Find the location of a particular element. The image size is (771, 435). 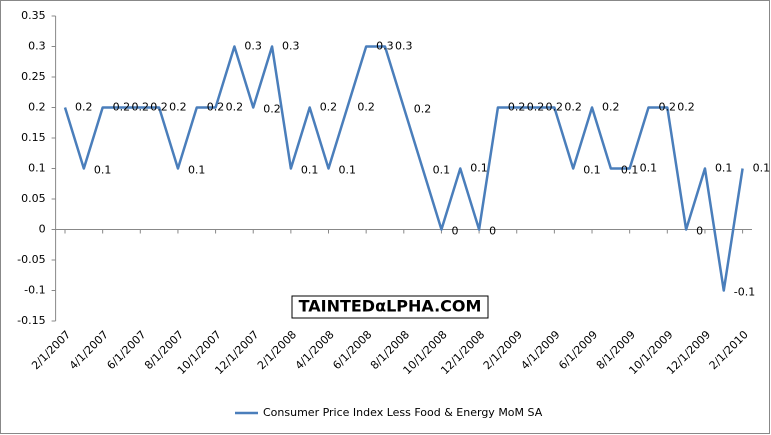

y-tick-label: -0.1 is located at coordinates (34, 290).